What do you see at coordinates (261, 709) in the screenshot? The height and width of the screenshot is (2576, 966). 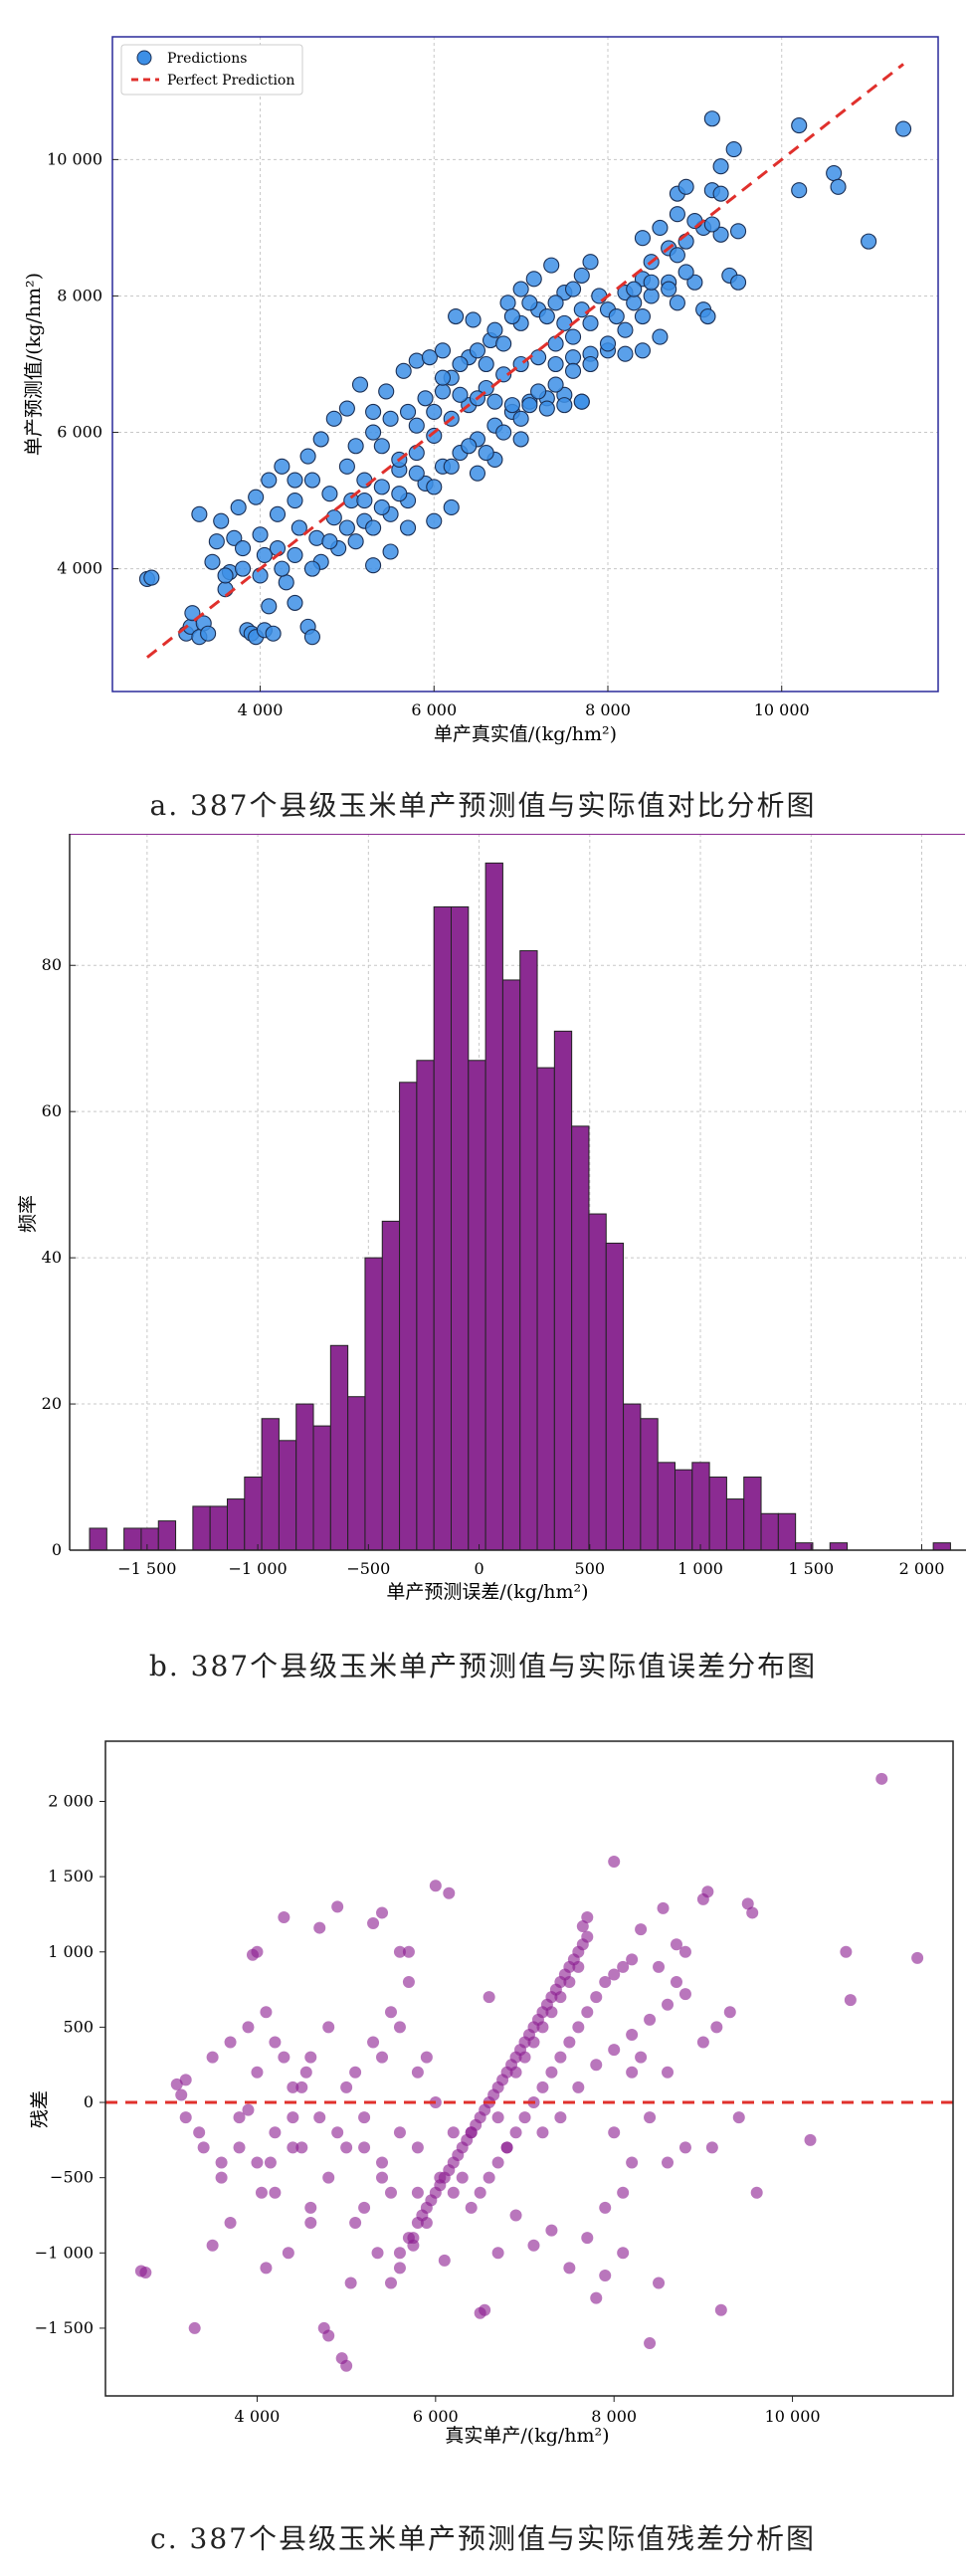 I see `x-tick-label: 4 000` at bounding box center [261, 709].